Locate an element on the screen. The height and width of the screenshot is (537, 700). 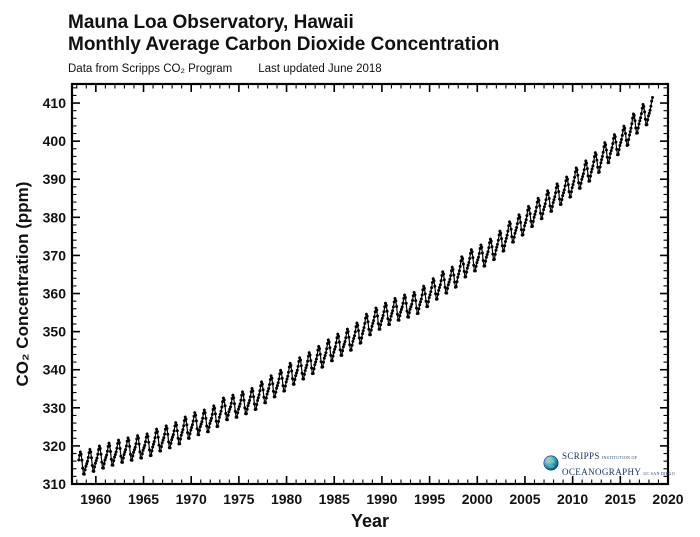
x-tick-label: 1965 is located at coordinates (143, 499).